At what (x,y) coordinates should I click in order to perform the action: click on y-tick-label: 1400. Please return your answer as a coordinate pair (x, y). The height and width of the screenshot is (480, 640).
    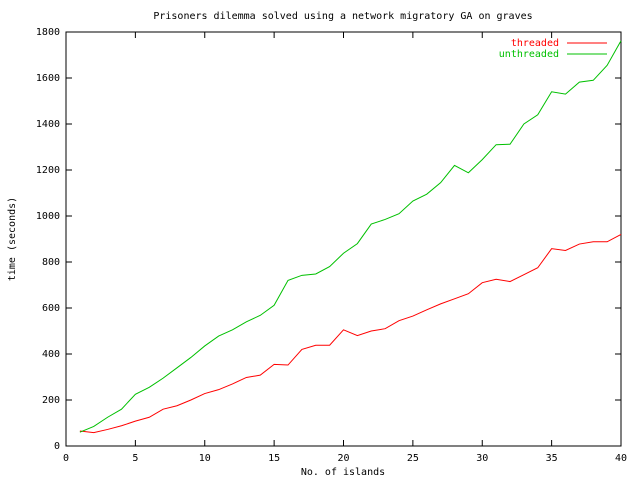
    Looking at the image, I should click on (48, 124).